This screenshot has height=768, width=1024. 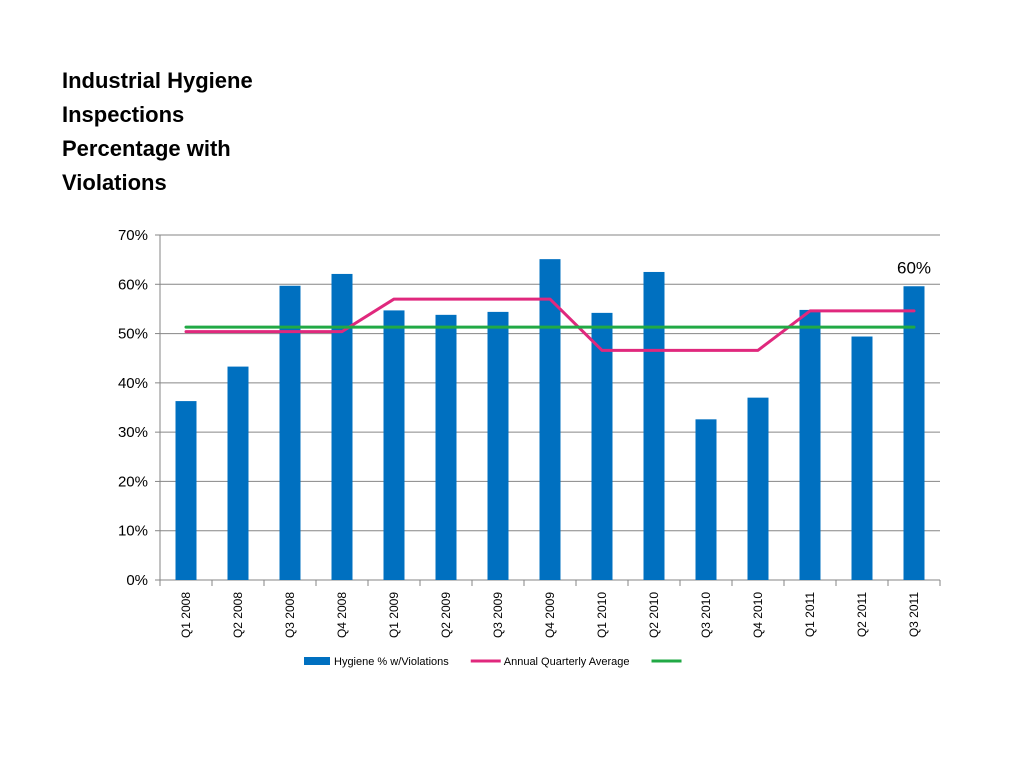 What do you see at coordinates (133, 235) in the screenshot?
I see `y-tick-label: 70%` at bounding box center [133, 235].